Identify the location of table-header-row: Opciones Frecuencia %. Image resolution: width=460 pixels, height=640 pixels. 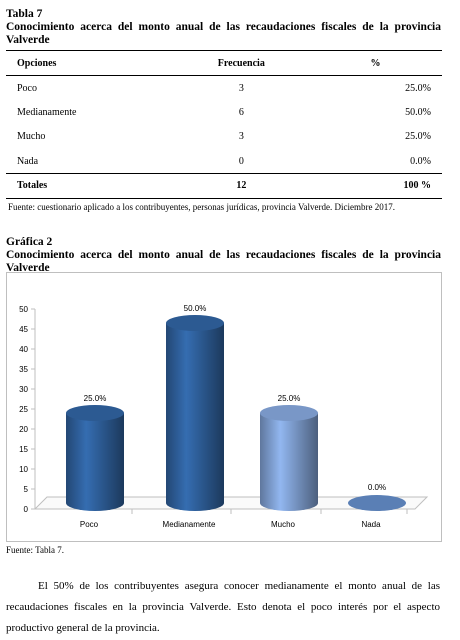
(224, 63).